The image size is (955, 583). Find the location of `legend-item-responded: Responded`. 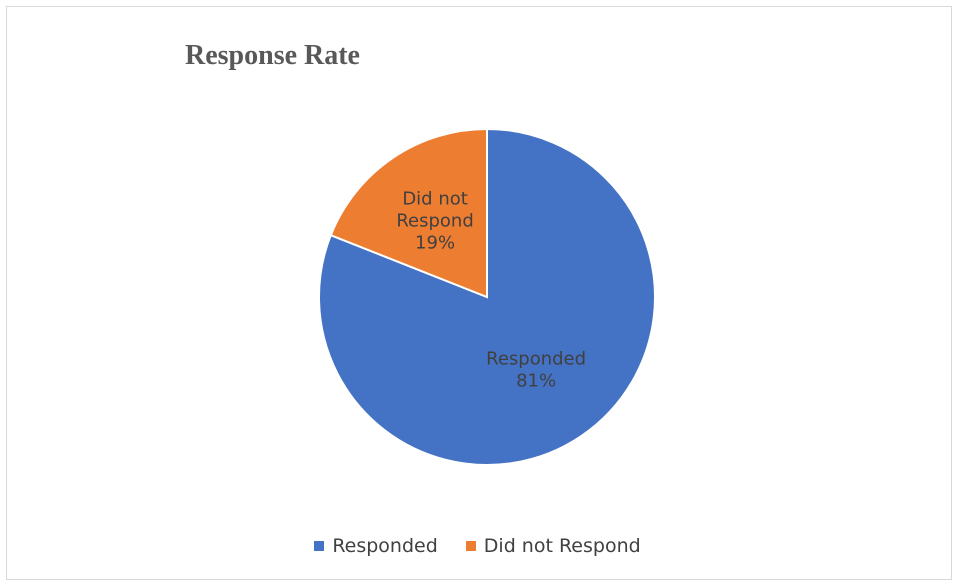

legend-item-responded: Responded is located at coordinates (376, 546).